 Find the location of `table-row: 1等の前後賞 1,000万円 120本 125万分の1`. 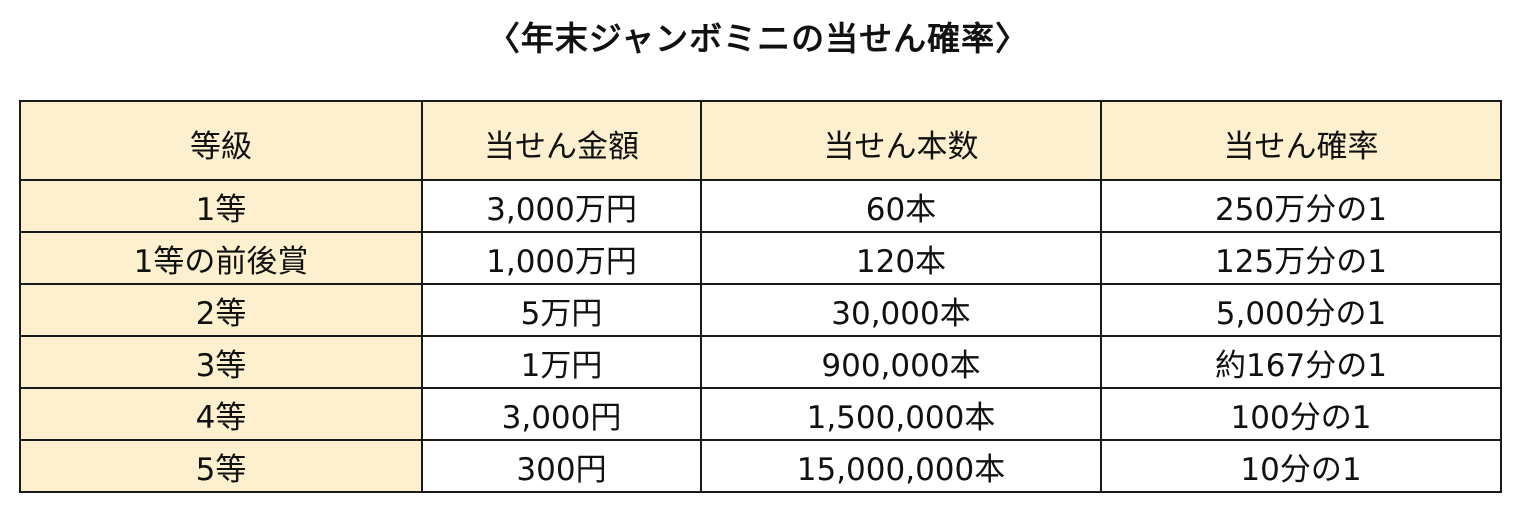

table-row: 1等の前後賞 1,000万円 120本 125万分の1 is located at coordinates (760, 258).